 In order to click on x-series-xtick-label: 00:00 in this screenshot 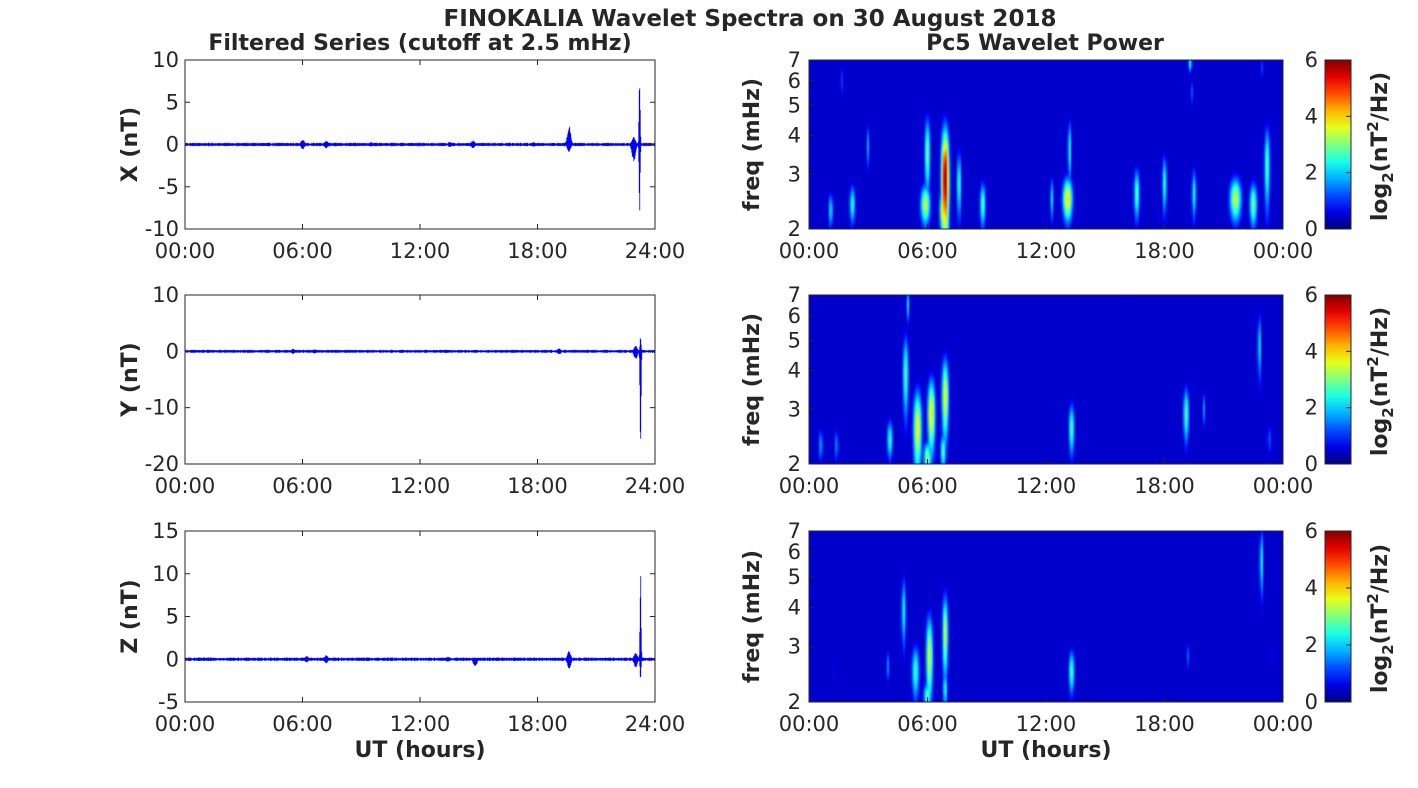, I will do `click(185, 251)`.